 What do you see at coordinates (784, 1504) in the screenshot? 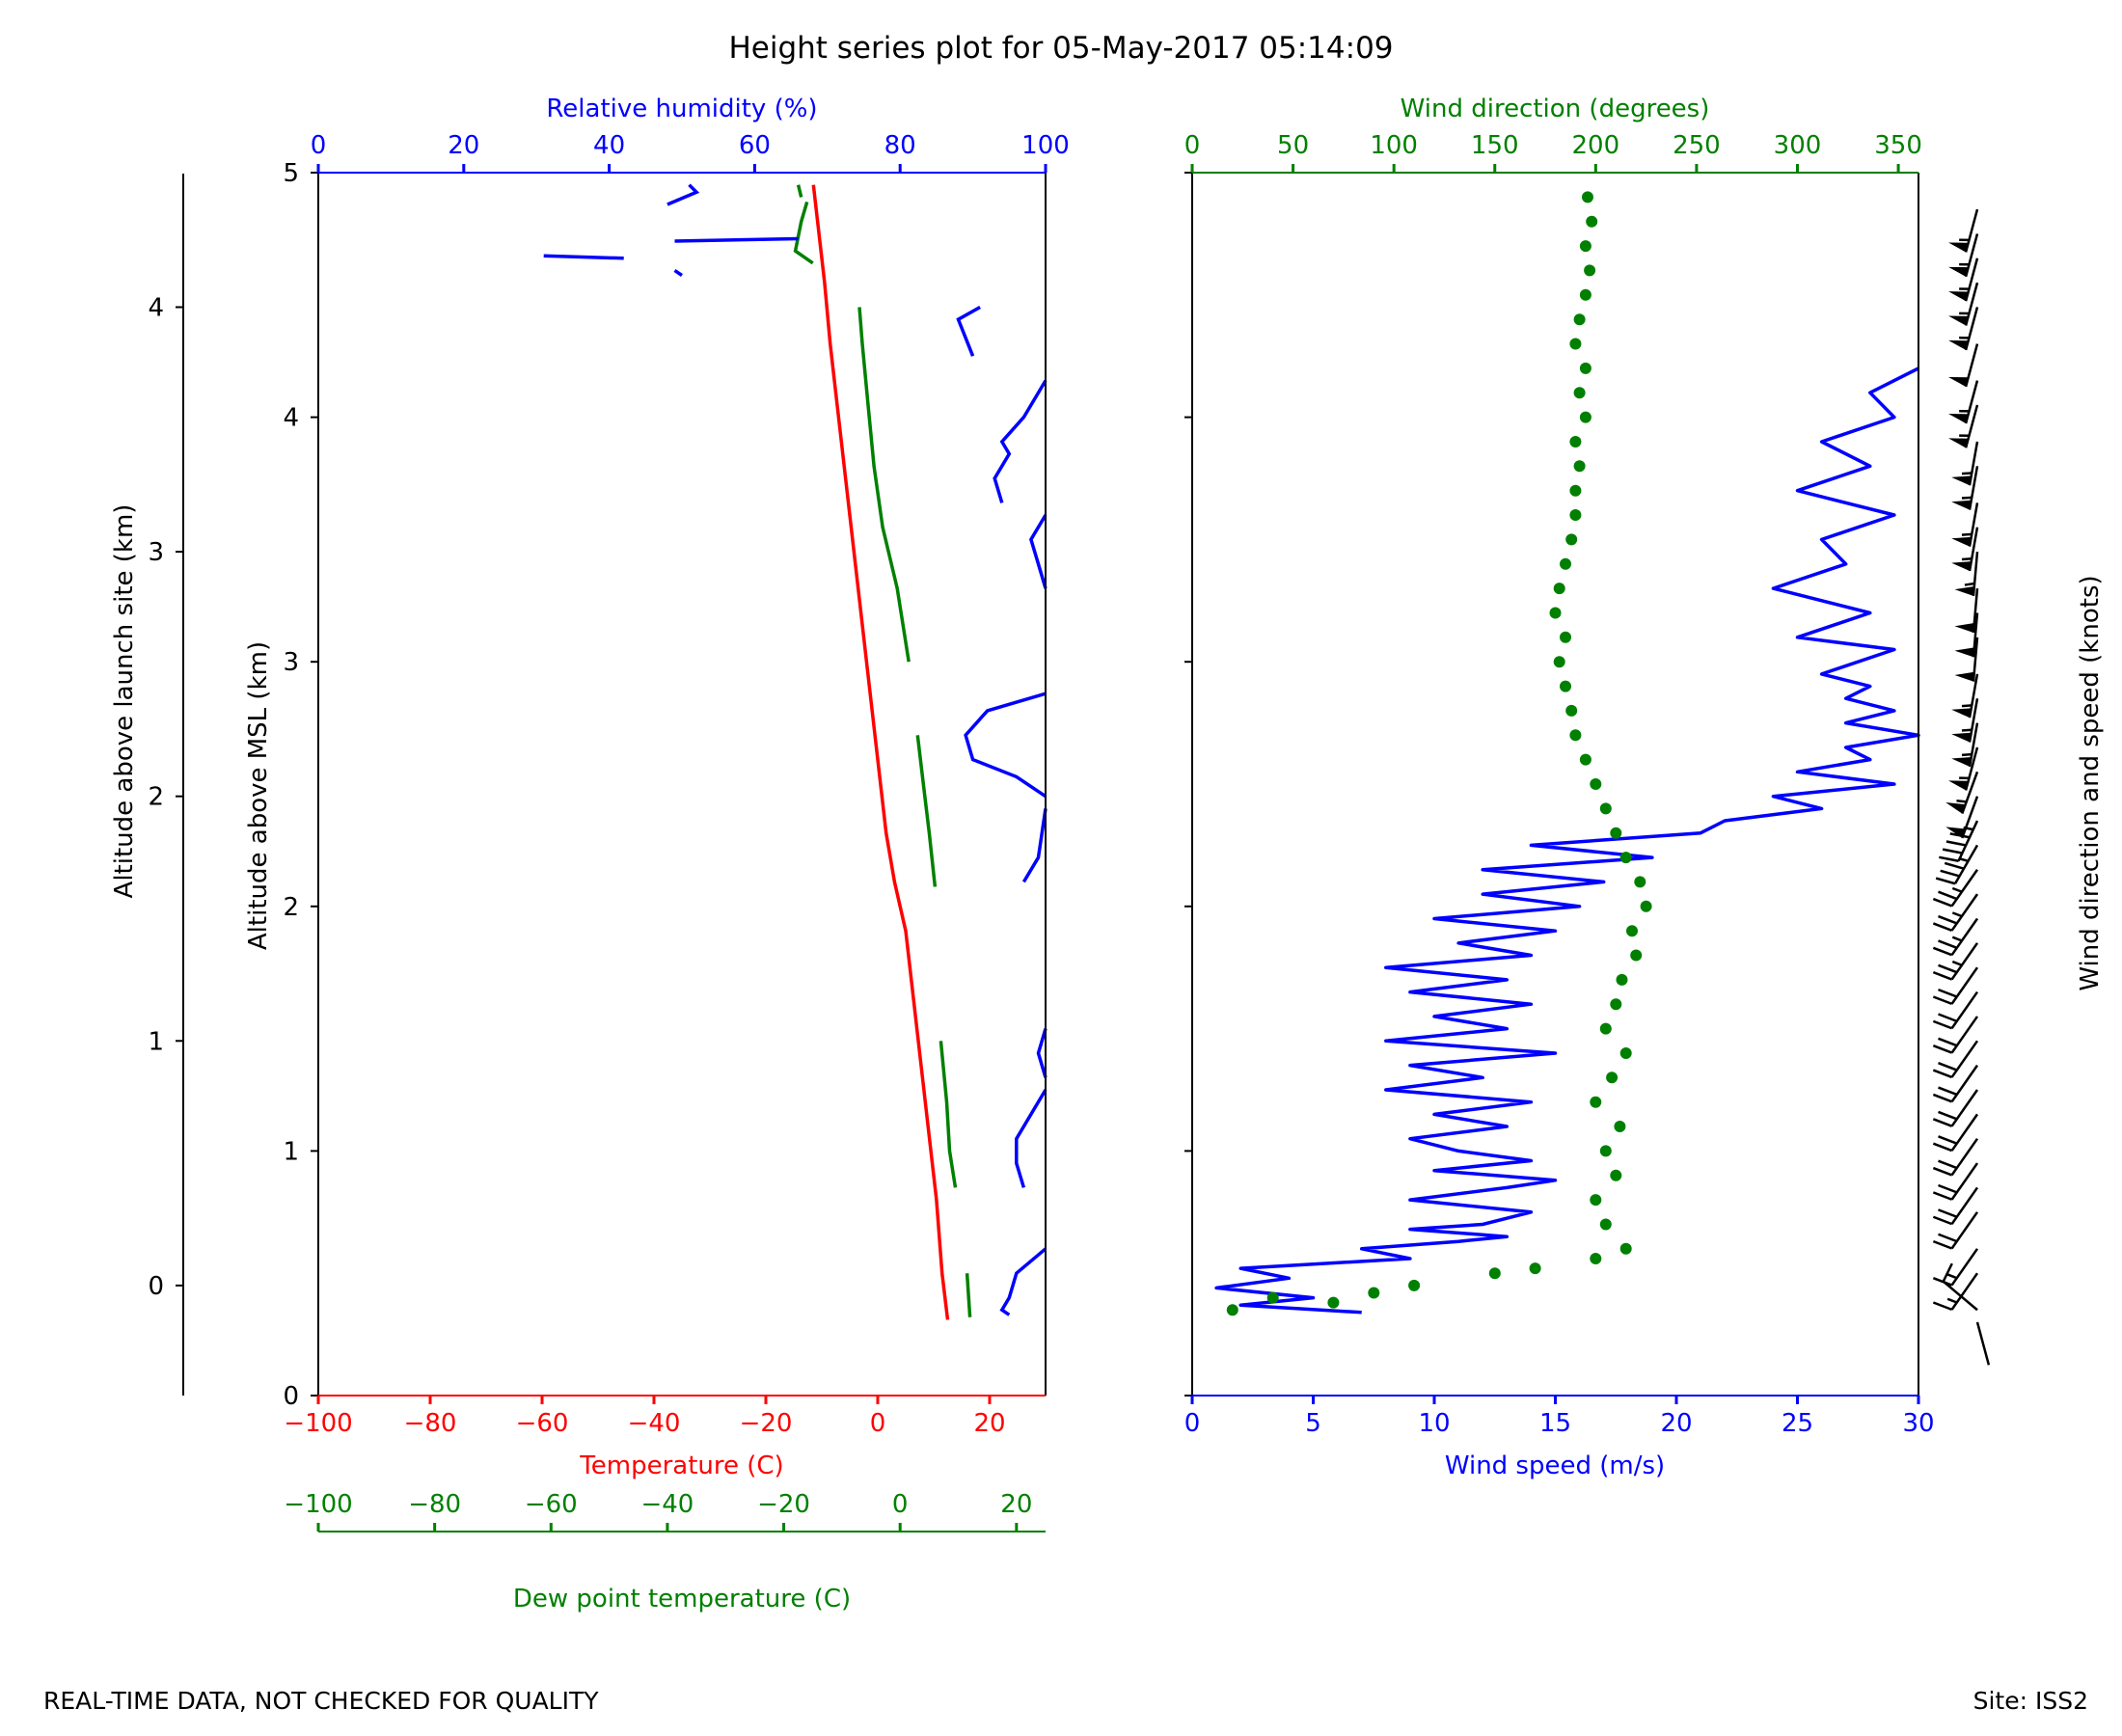
I see `dewpoint-tick-label: −20` at bounding box center [784, 1504].